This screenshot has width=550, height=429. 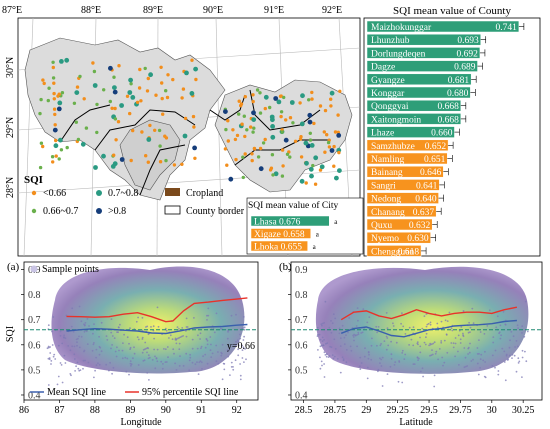 What do you see at coordinates (130, 410) in the screenshot?
I see `x-tick-label: 89` at bounding box center [130, 410].